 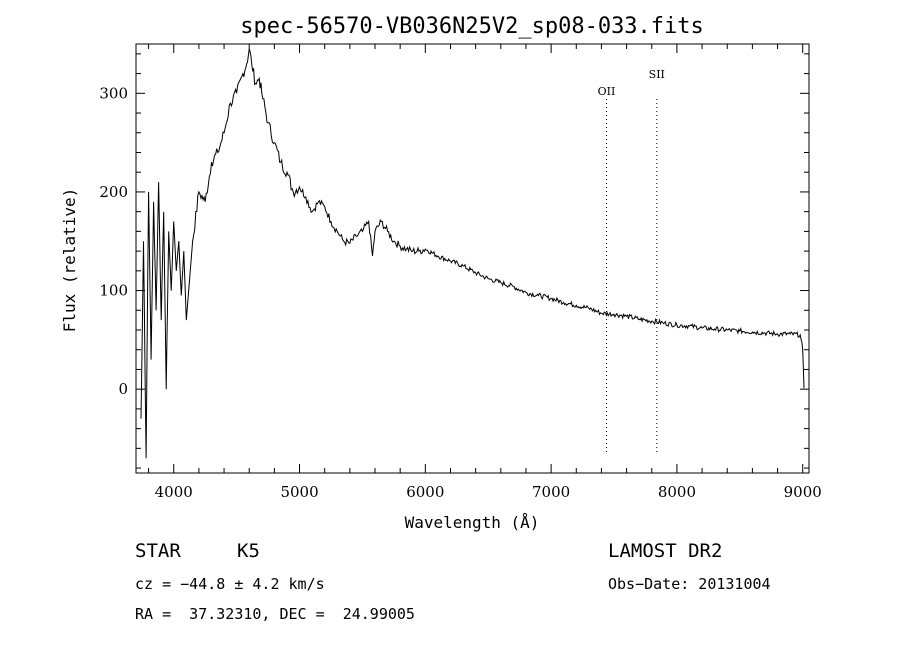 What do you see at coordinates (472, 522) in the screenshot?
I see `x-axis-label: Wavelength (Å)` at bounding box center [472, 522].